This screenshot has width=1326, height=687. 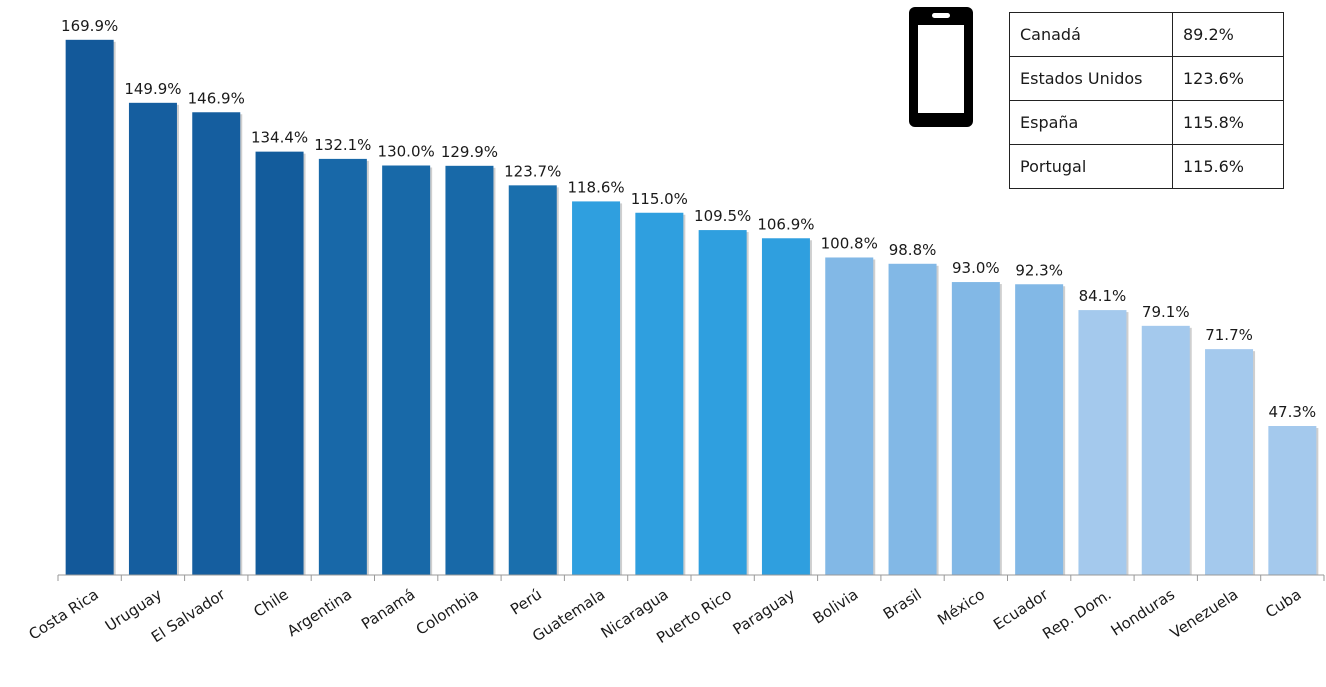 What do you see at coordinates (568, 615) in the screenshot?
I see `x-tick-label: Guatemala` at bounding box center [568, 615].